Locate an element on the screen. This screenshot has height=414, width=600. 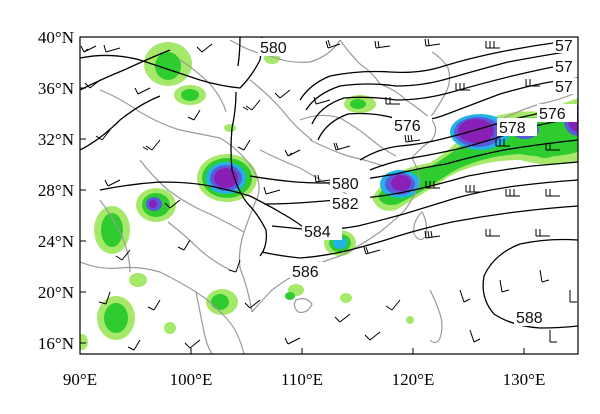
contour-576-west is located at coordinates (125, 70).